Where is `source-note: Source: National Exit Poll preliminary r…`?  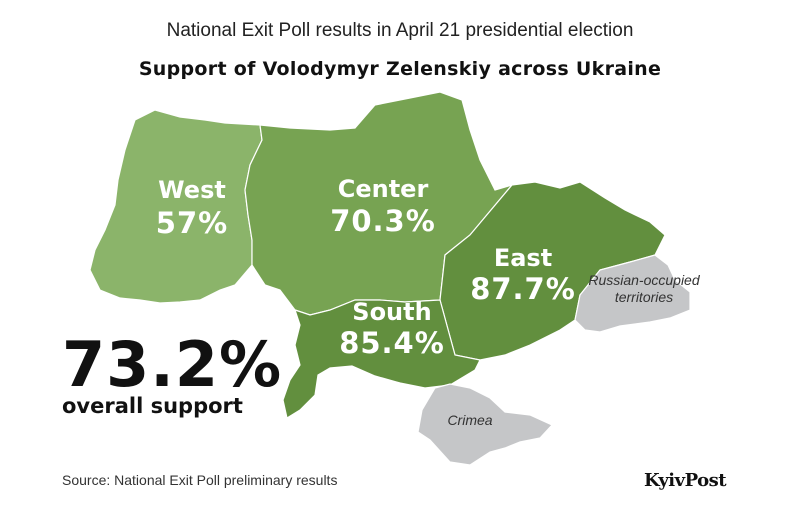 source-note: Source: National Exit Poll preliminary r… is located at coordinates (200, 480).